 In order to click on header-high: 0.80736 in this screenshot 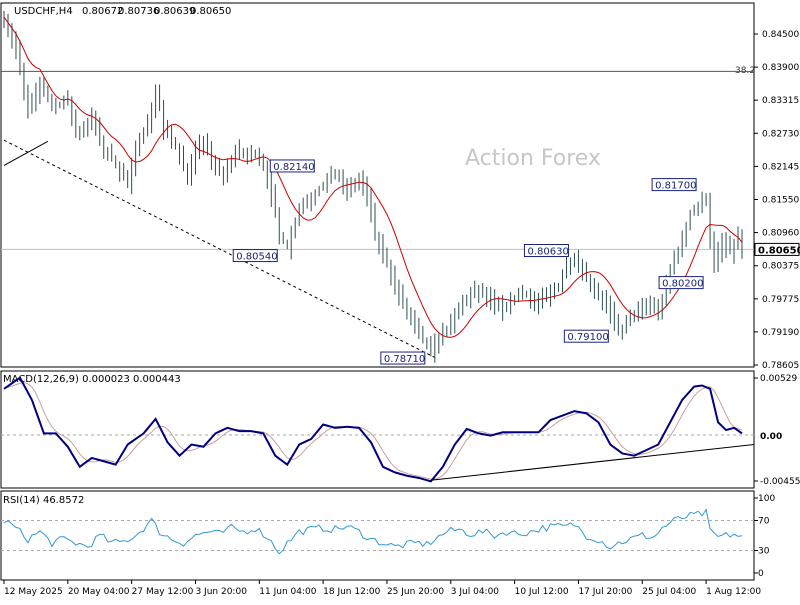, I will do `click(138, 11)`.